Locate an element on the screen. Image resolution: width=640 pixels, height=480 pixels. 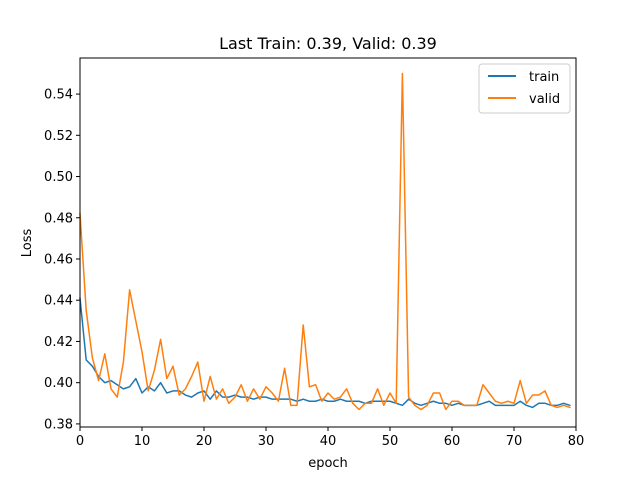
x-axis: 0 10 20 30 40 50 60 70 80 is located at coordinates (330, 438).